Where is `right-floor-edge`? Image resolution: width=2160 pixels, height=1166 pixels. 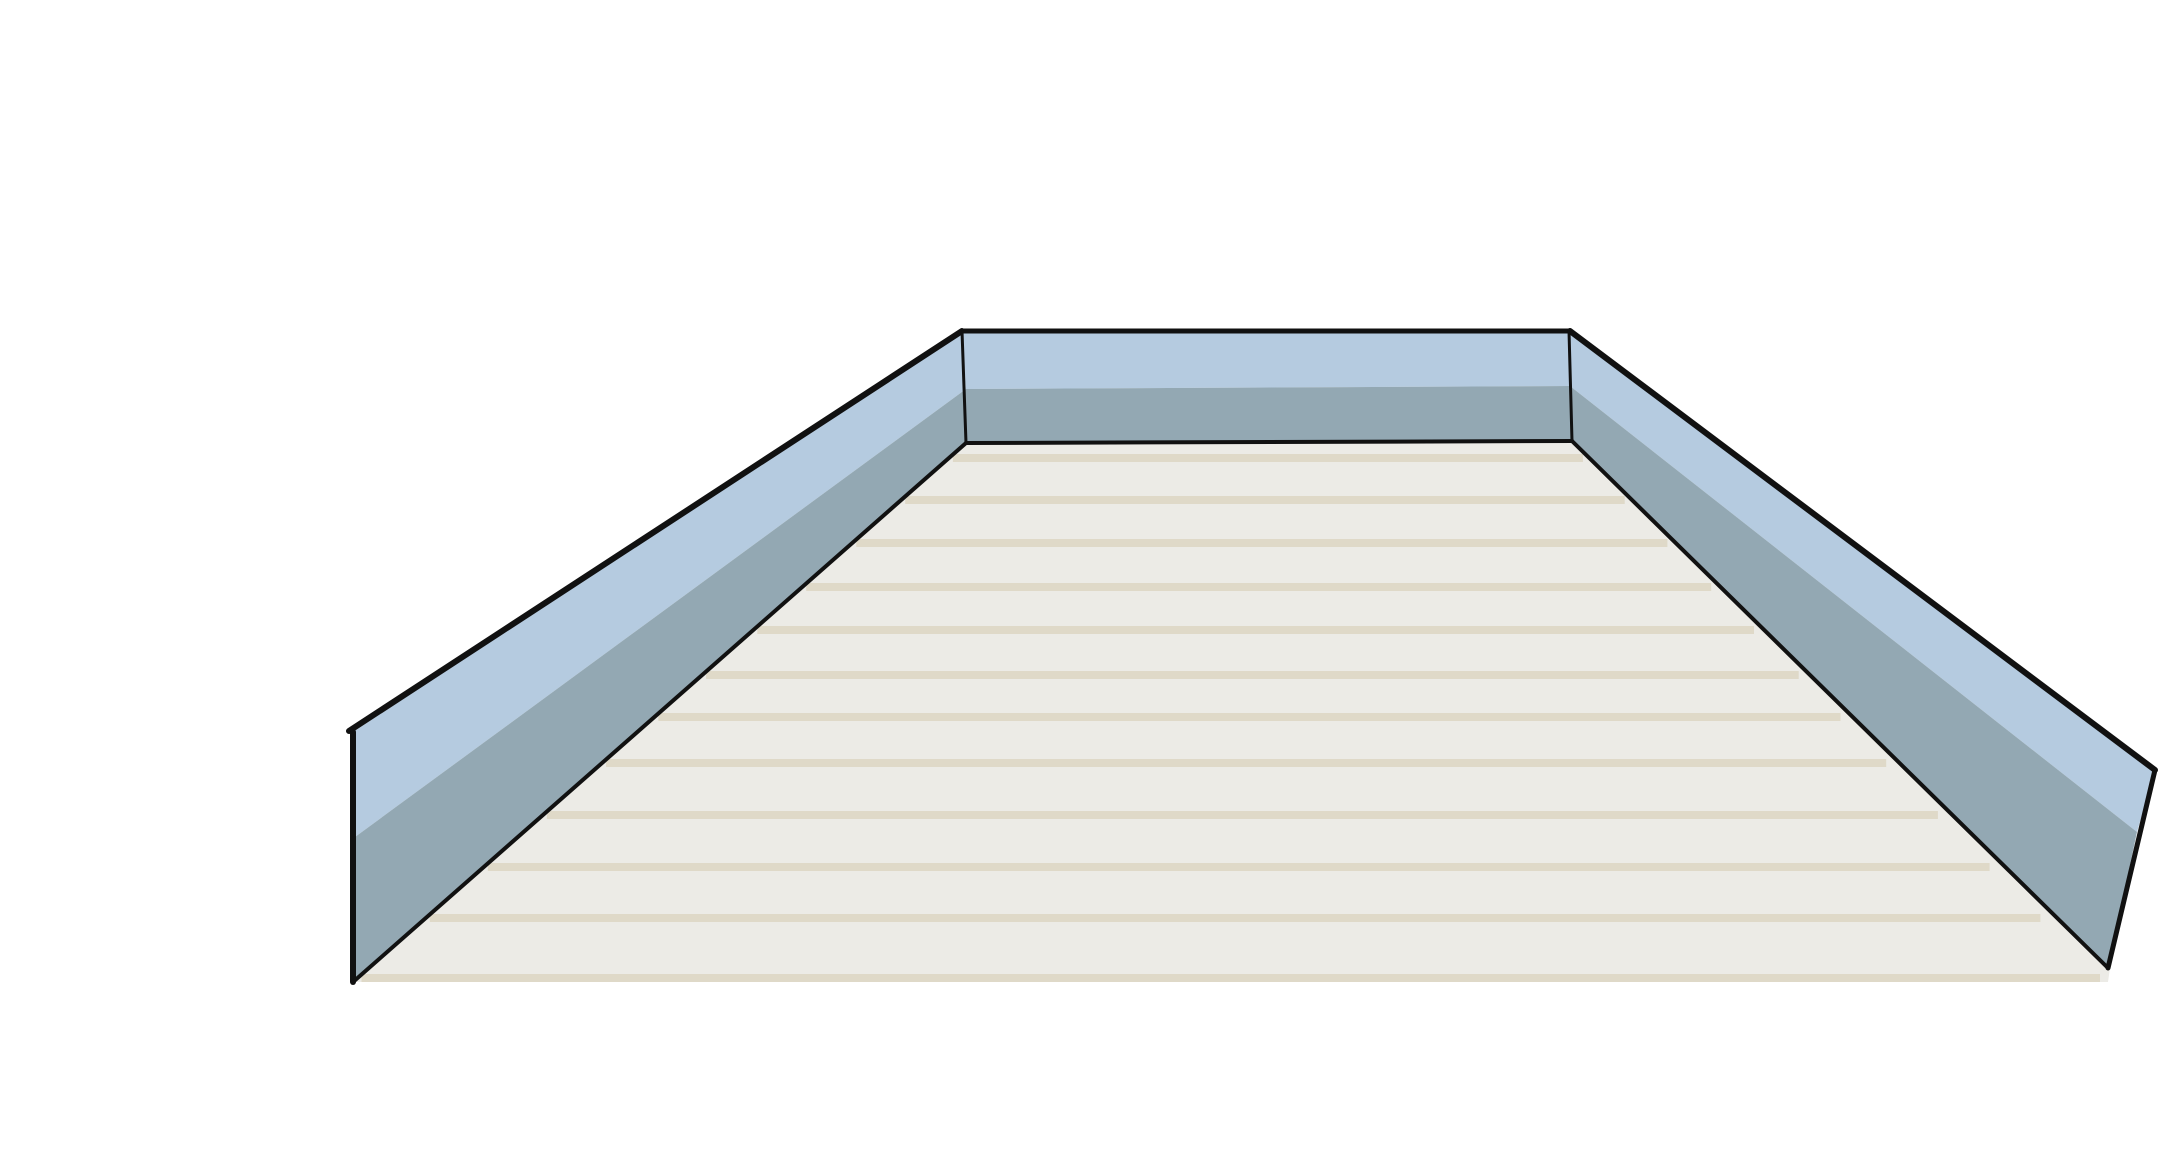
right-floor-edge is located at coordinates (1840, 704).